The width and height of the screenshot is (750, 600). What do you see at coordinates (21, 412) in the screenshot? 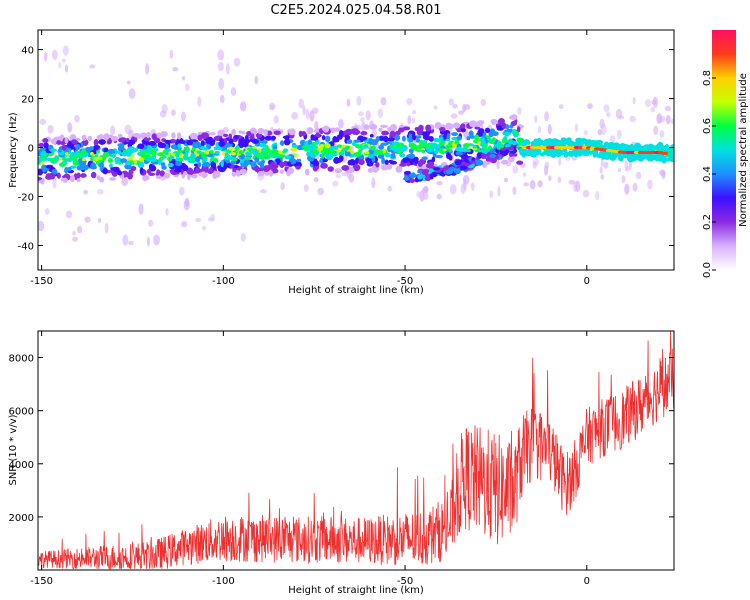
I see `snr-y-tick-label: 6000` at bounding box center [21, 412].